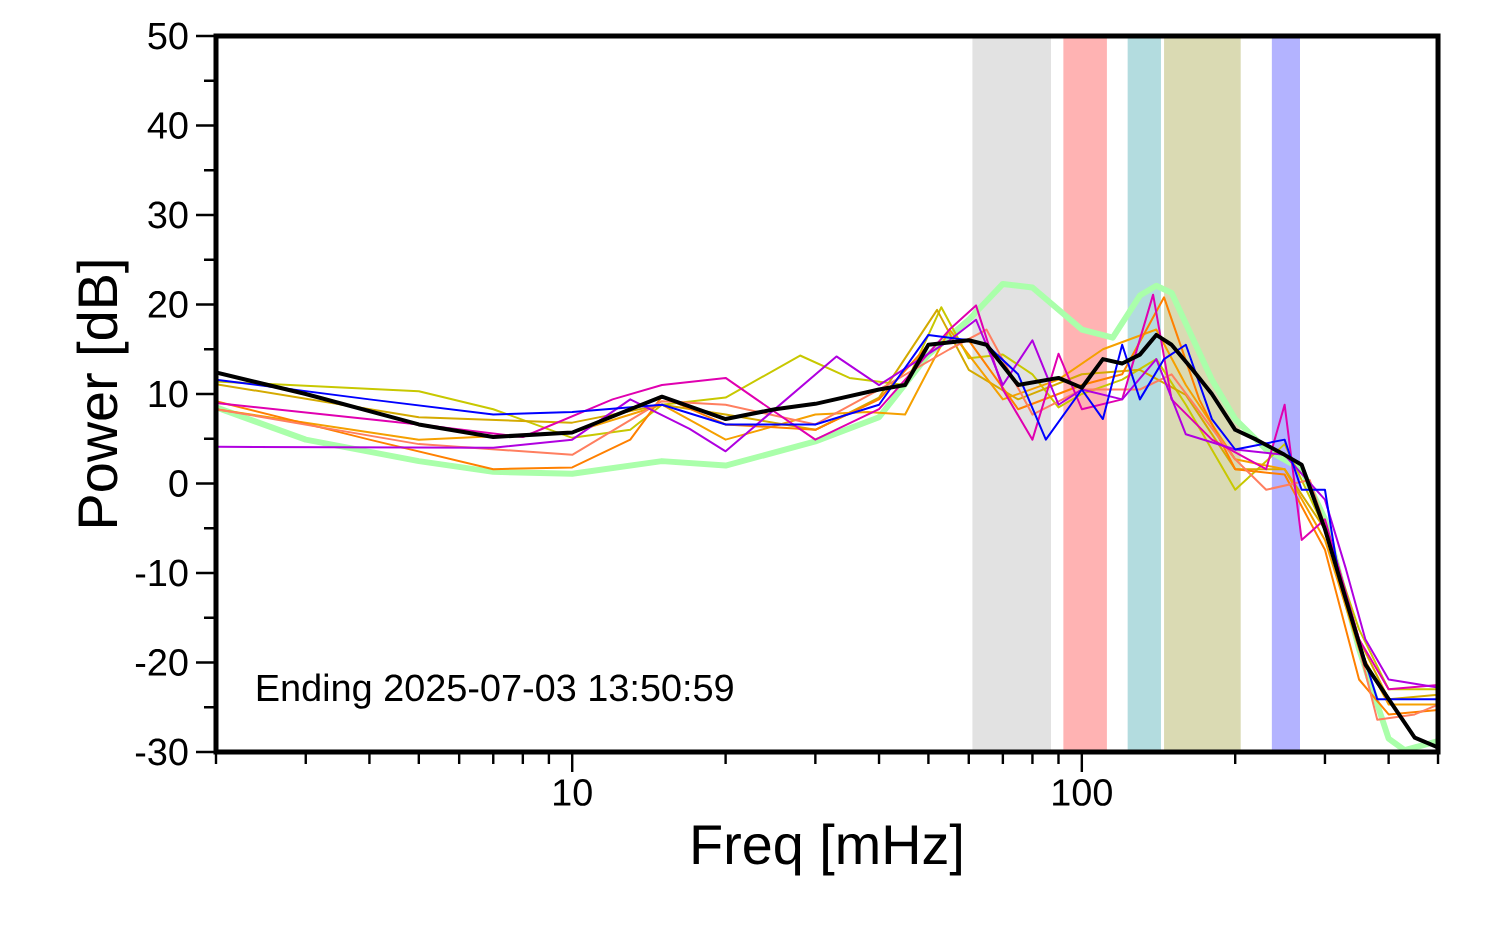  I want to click on y-tick-label: 30, so click(168, 215).